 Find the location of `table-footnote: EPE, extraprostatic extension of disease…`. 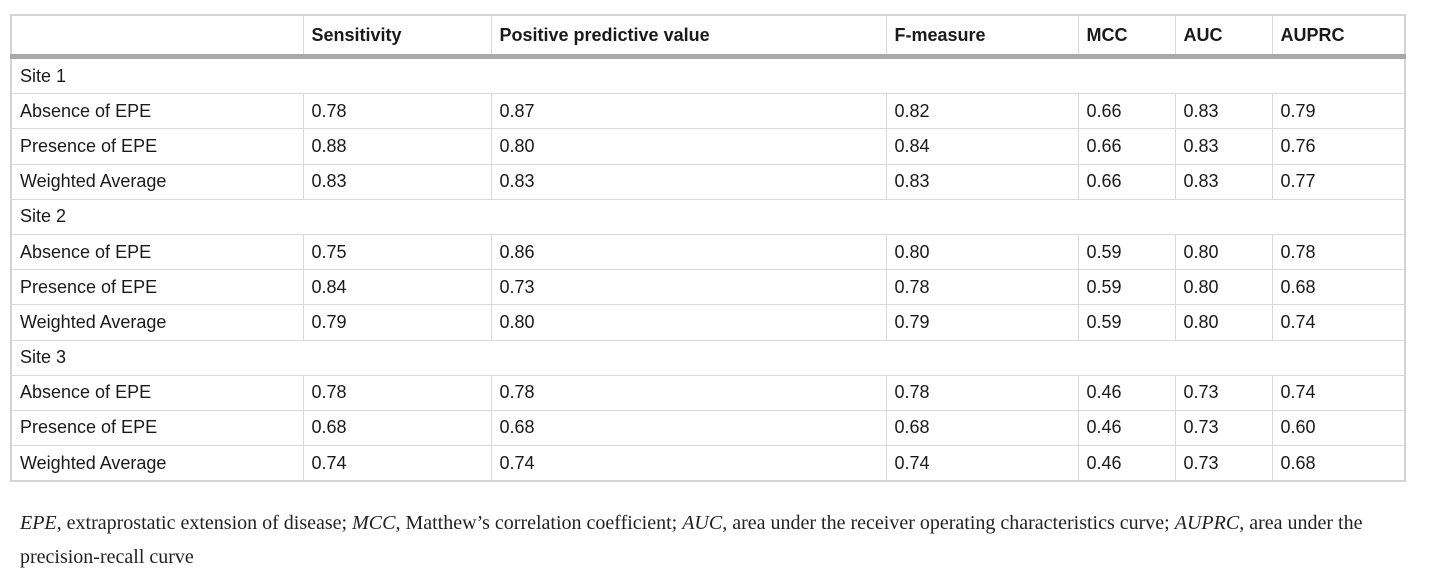

table-footnote: EPE, extraprostatic extension of disease… is located at coordinates (720, 540).